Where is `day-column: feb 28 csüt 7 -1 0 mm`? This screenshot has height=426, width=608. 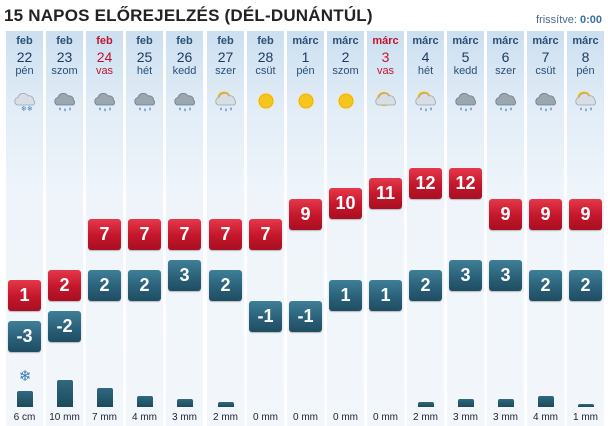 day-column: feb 28 csüt 7 -1 0 mm is located at coordinates (265, 228).